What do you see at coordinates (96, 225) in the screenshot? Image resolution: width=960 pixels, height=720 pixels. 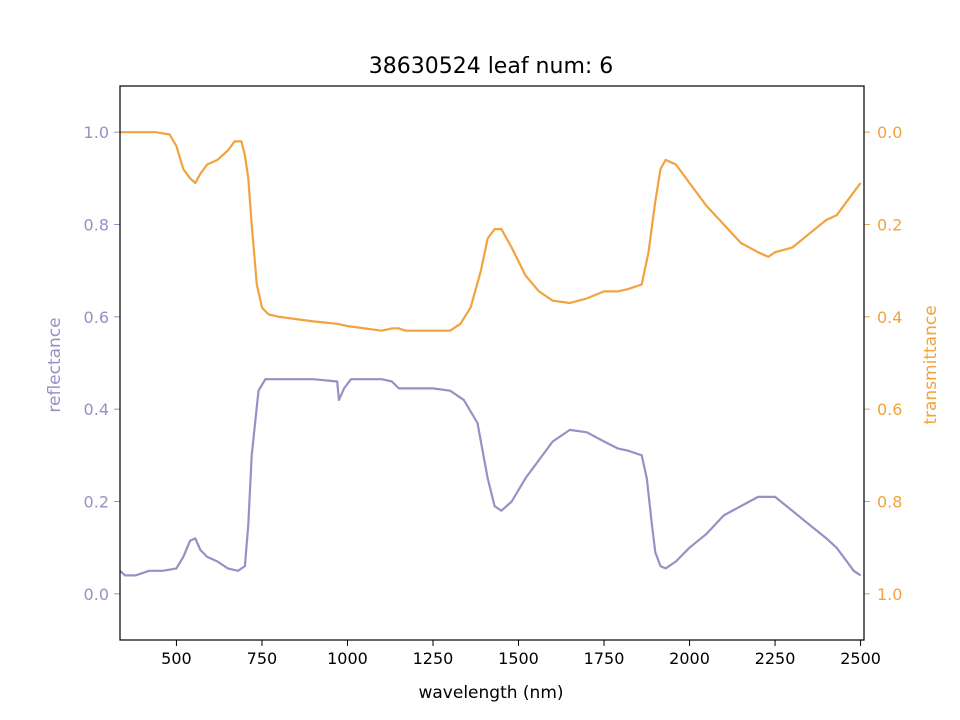 I see `y-left-tick-label: 0.8` at bounding box center [96, 225].